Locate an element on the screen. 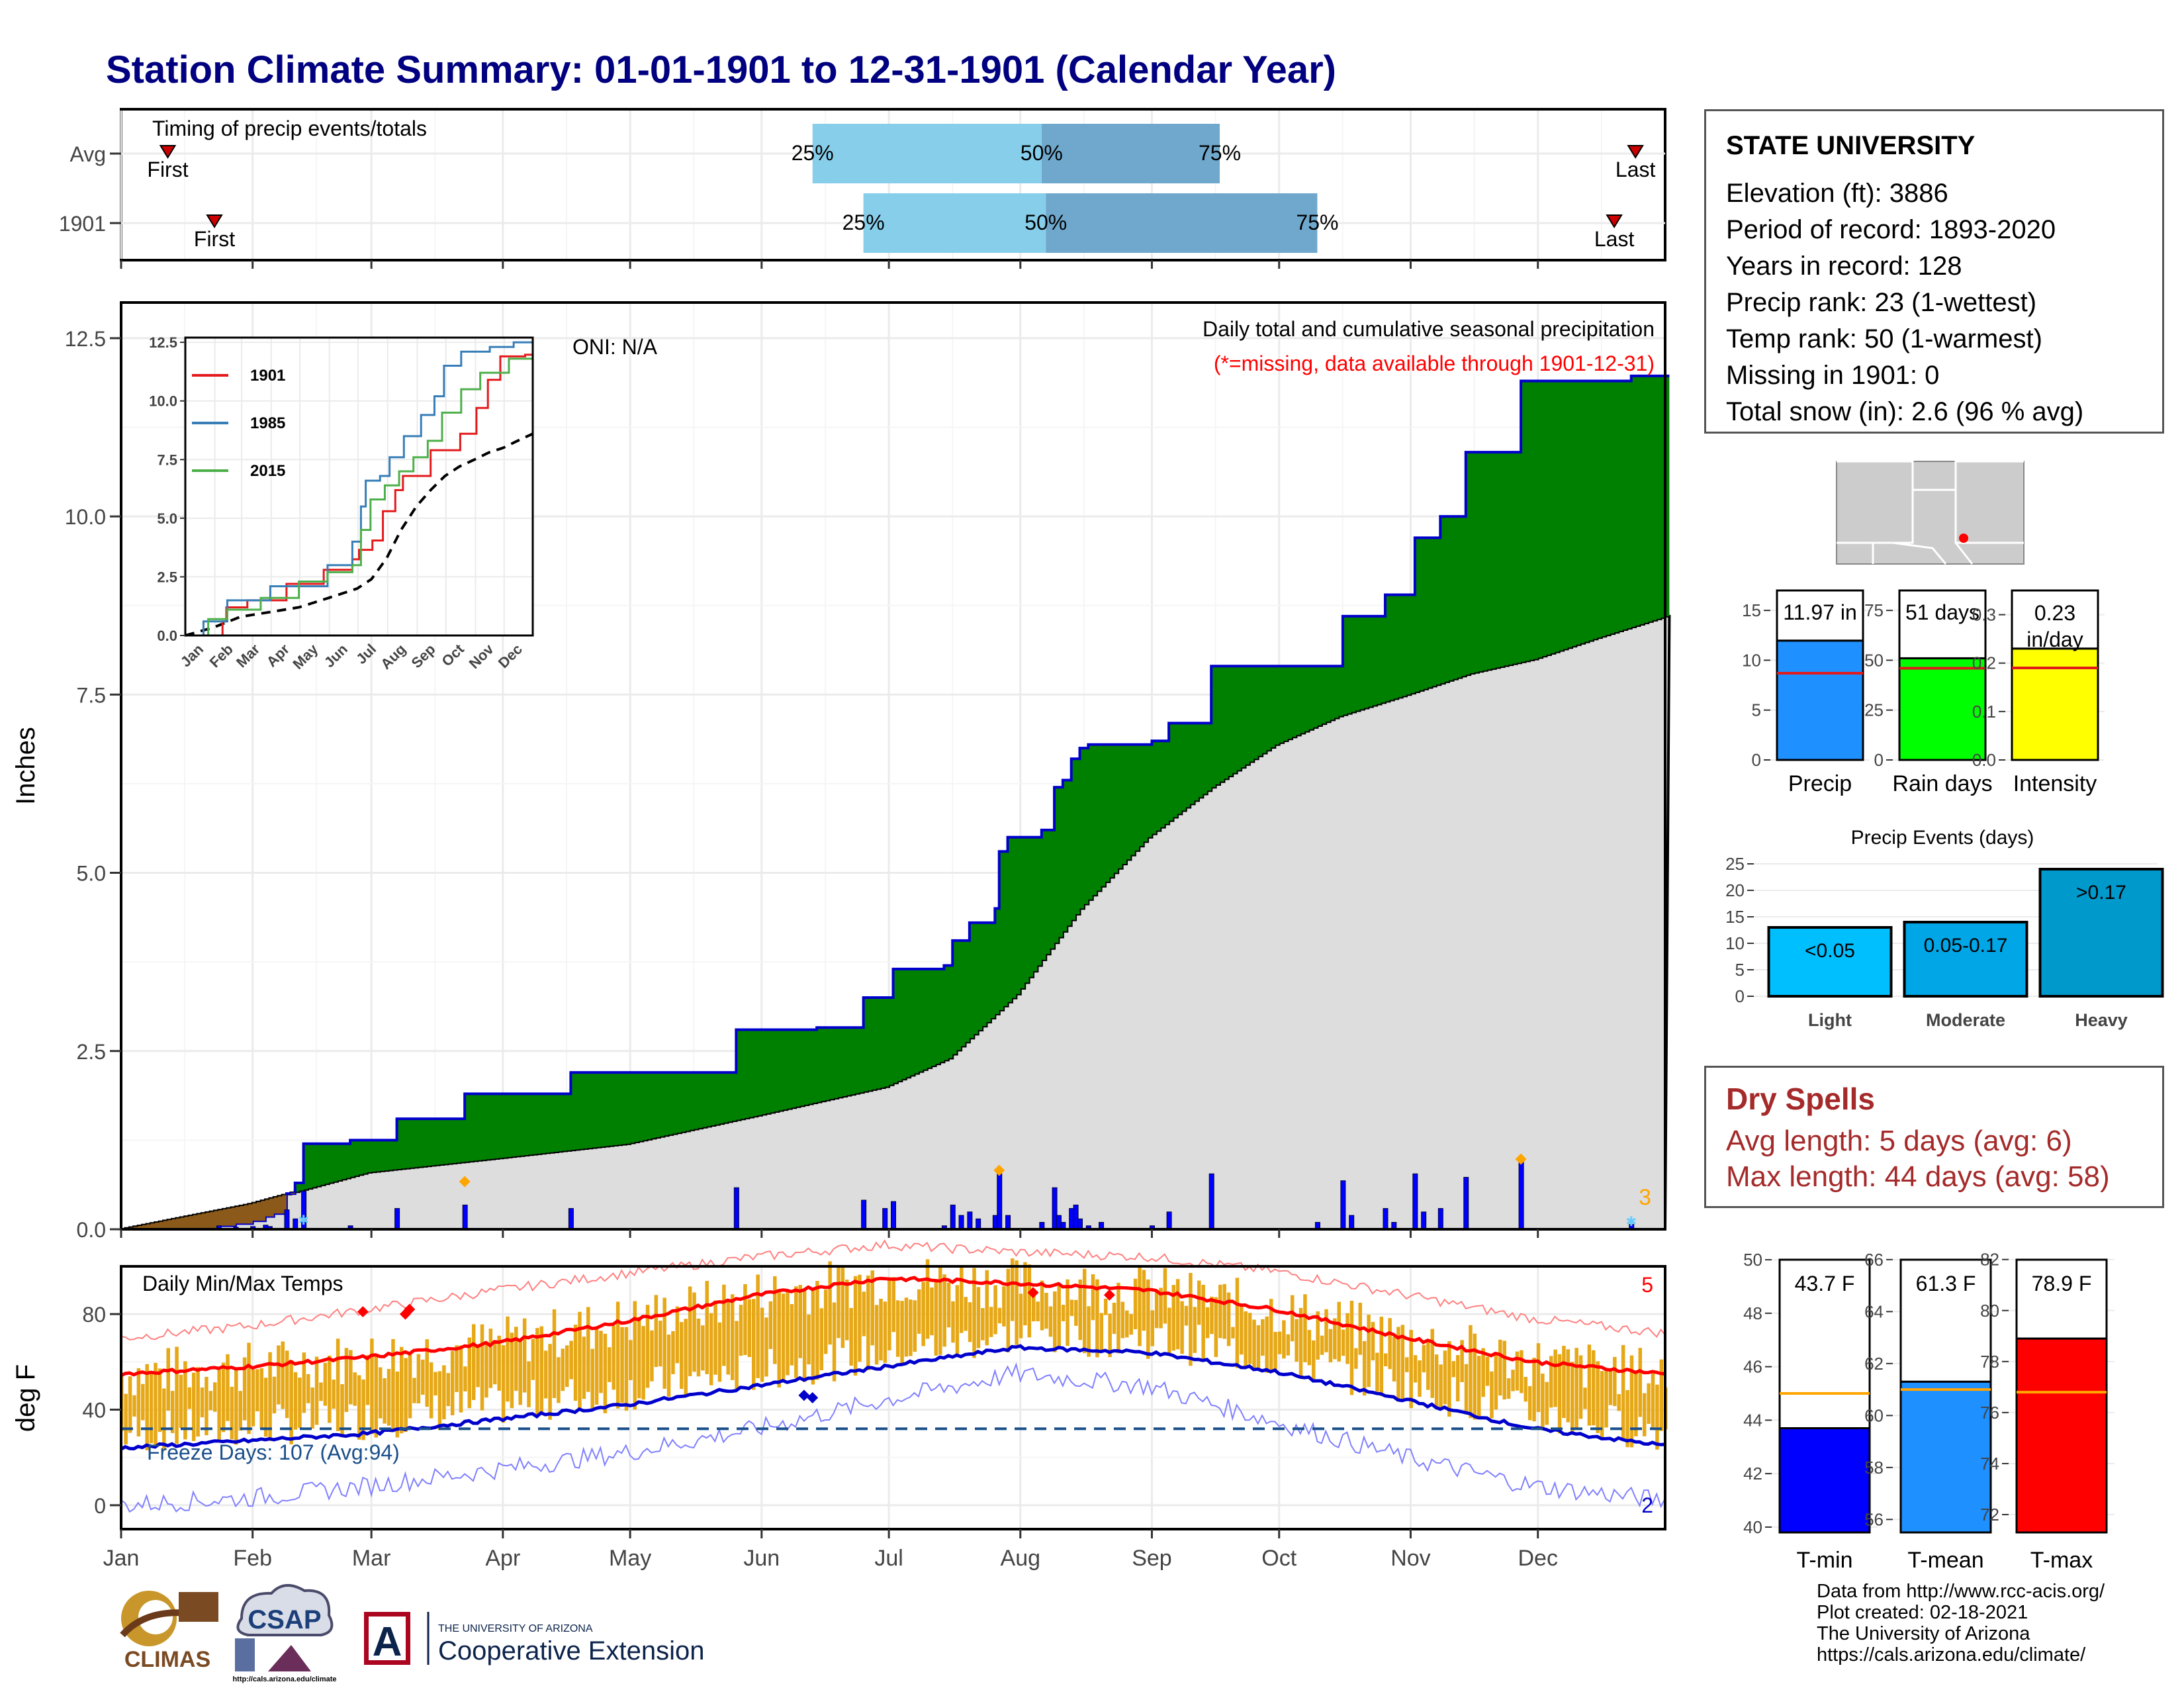 The height and width of the screenshot is (1688, 2184). last-marker-icon is located at coordinates (1615, 221).